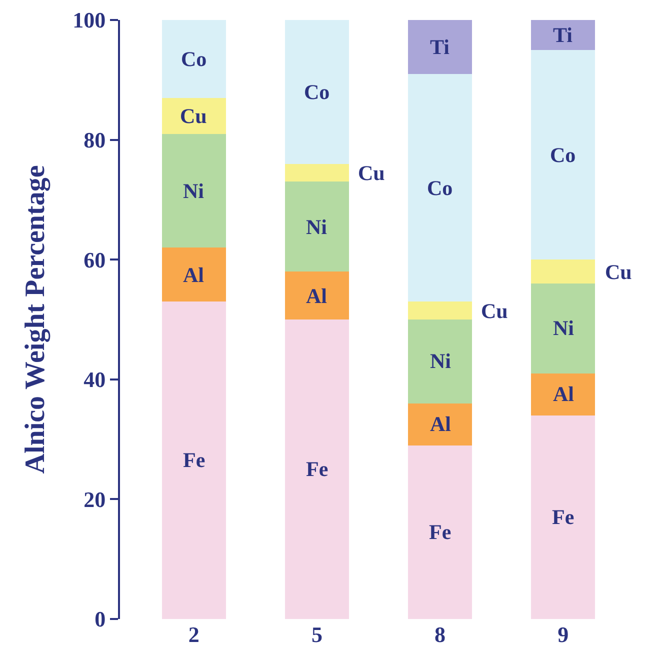  What do you see at coordinates (316, 634) in the screenshot?
I see `x-tick-label: 5` at bounding box center [316, 634].